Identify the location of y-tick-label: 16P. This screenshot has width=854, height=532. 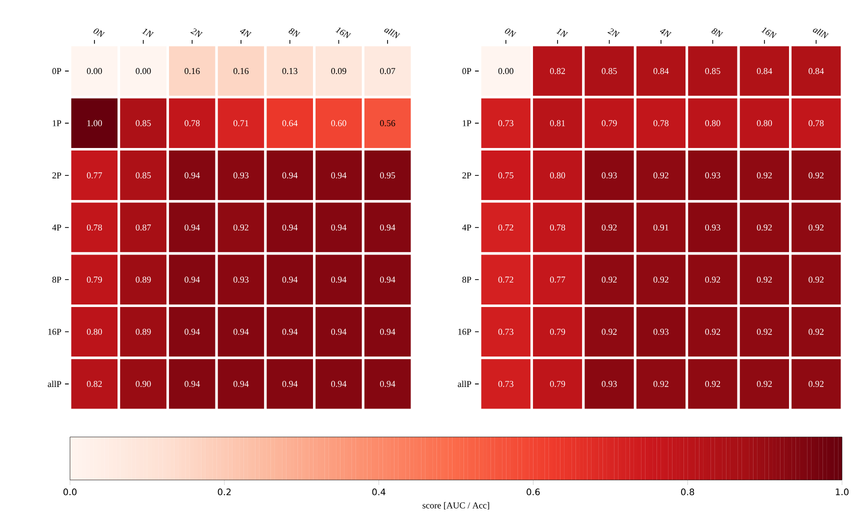
(465, 331).